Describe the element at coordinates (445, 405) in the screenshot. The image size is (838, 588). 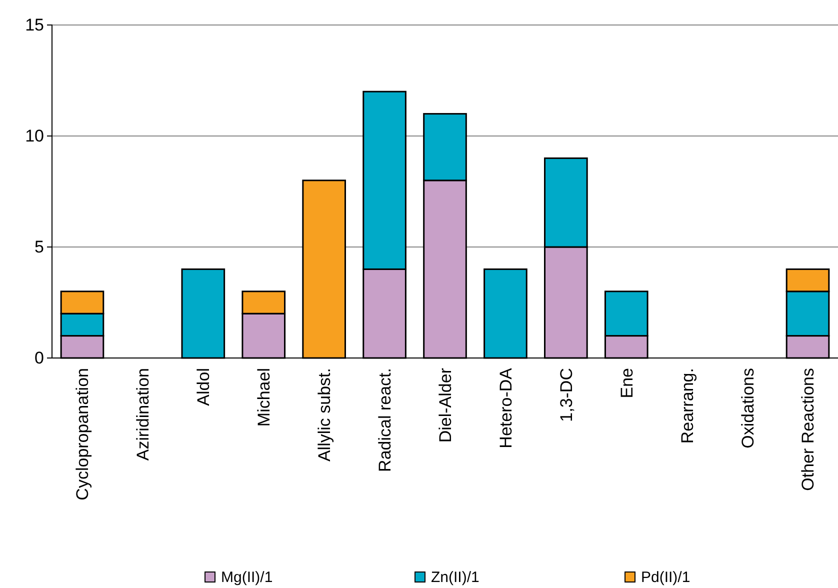
I see `x-tick-label: Diel-Alder` at that location.